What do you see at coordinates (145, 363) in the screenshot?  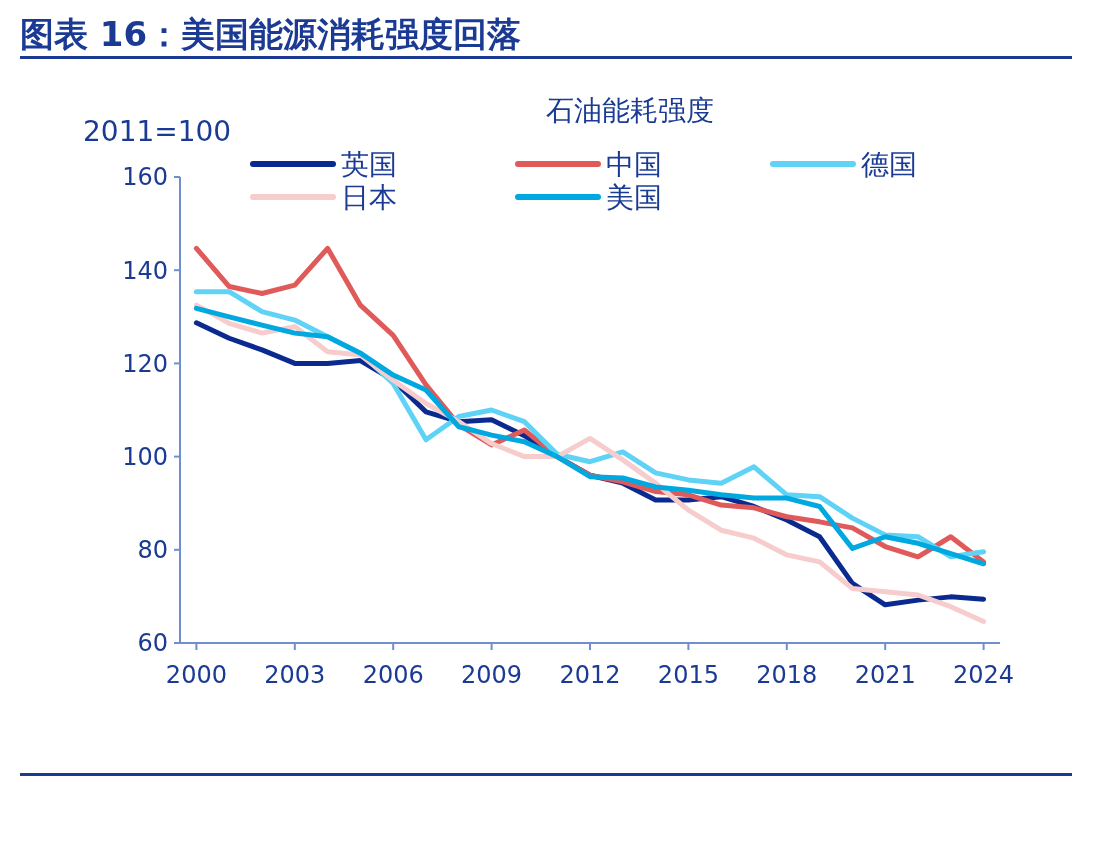 I see `y-tick-label: 120` at bounding box center [145, 363].